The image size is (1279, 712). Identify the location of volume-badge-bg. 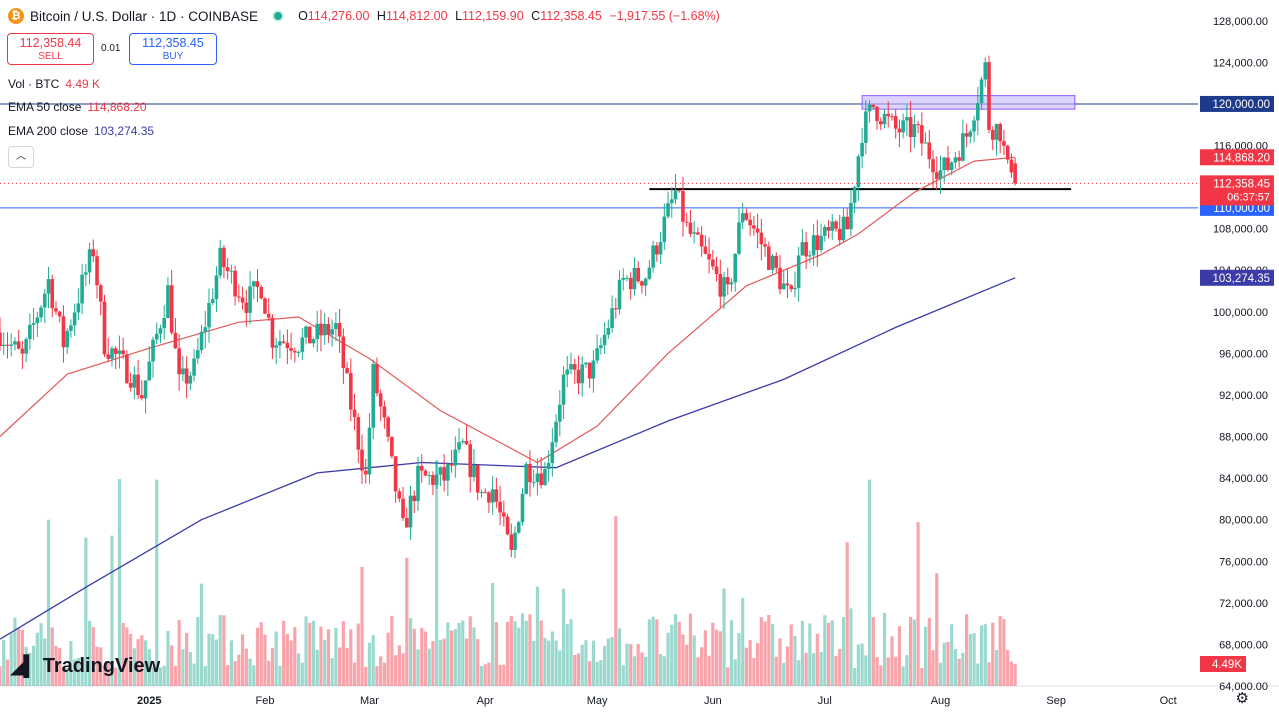
(1223, 664).